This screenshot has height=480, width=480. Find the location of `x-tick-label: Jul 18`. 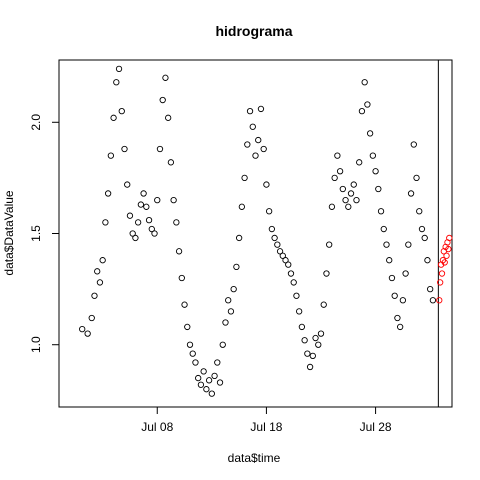

x-tick-label: Jul 18 is located at coordinates (266, 427).